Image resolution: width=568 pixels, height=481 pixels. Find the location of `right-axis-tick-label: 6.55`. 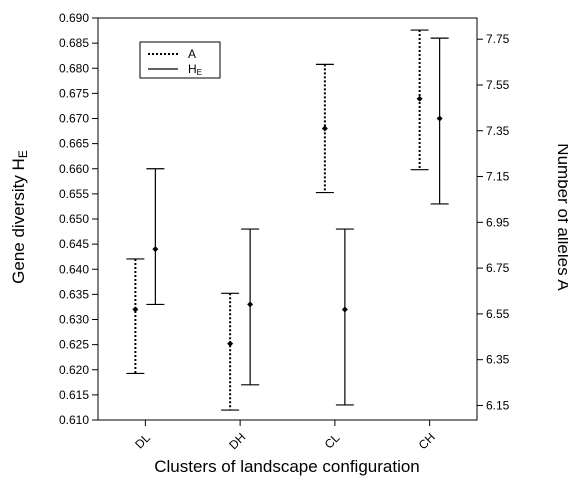

right-axis-tick-label: 6.55 is located at coordinates (498, 314).